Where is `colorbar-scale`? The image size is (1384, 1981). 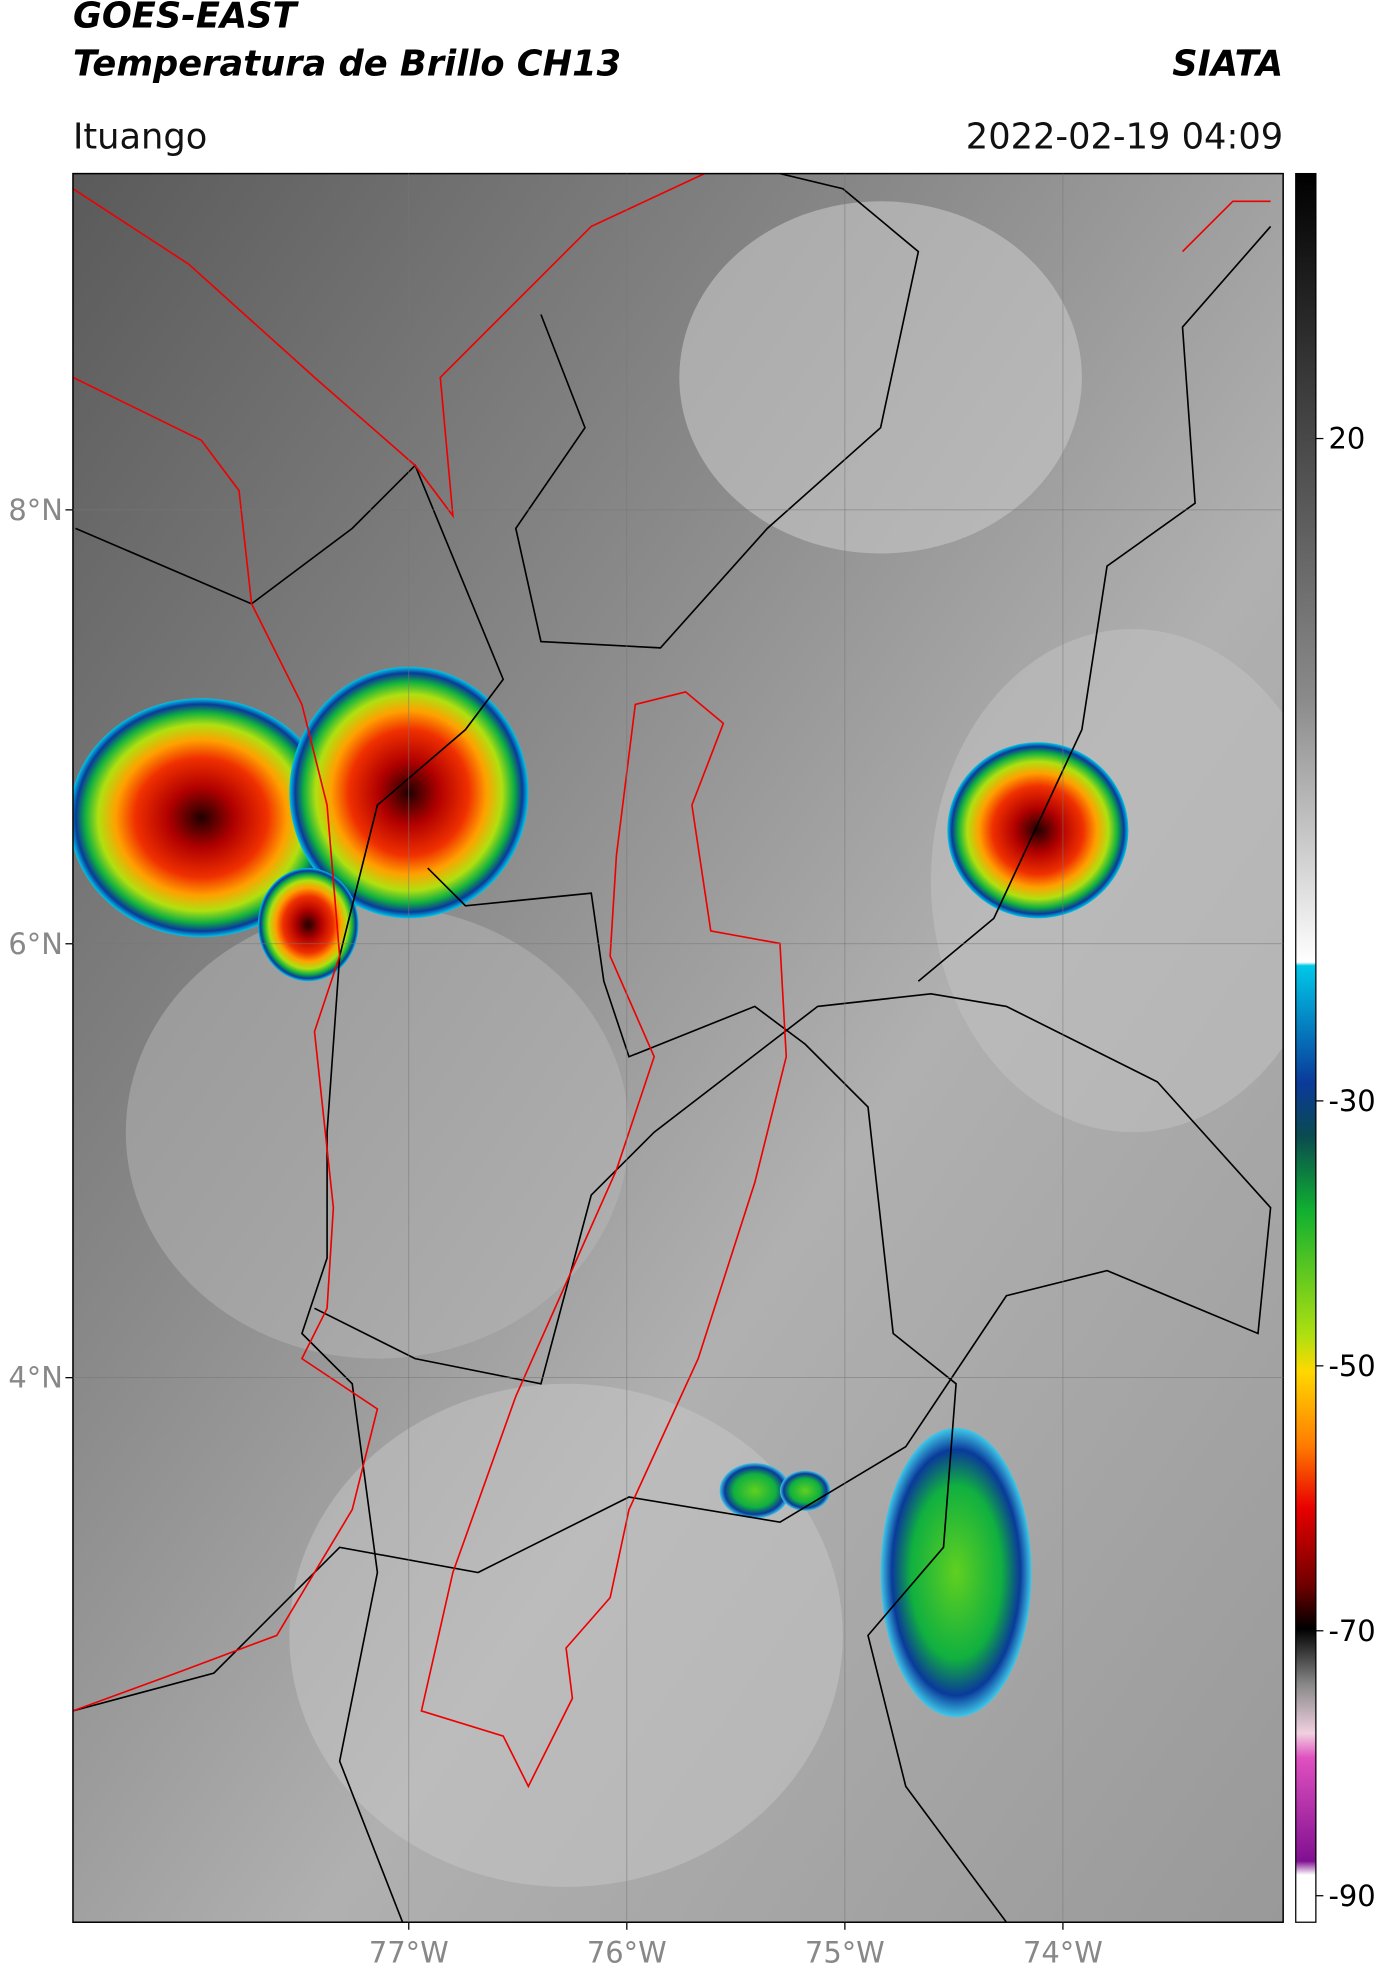
colorbar-scale is located at coordinates (1306, 1047).